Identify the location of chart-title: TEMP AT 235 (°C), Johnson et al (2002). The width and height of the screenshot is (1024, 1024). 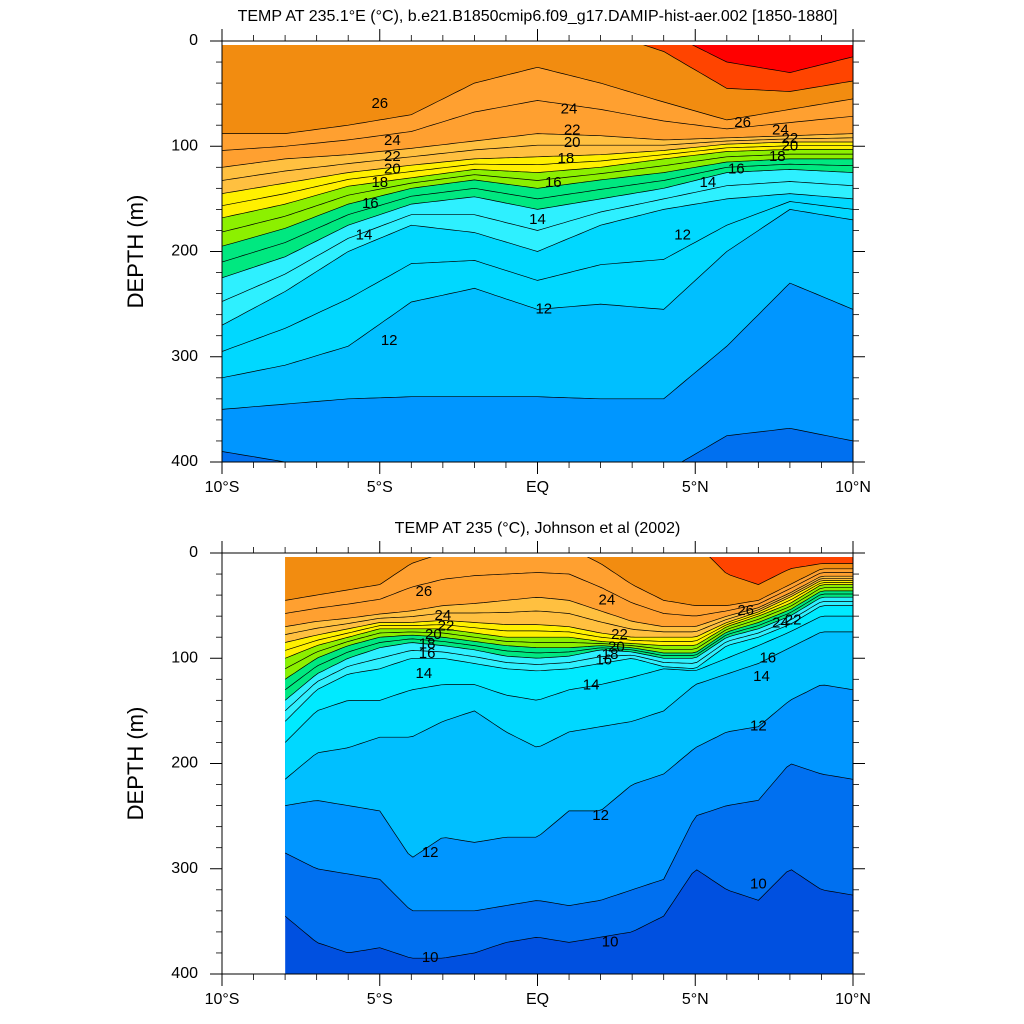
(538, 528).